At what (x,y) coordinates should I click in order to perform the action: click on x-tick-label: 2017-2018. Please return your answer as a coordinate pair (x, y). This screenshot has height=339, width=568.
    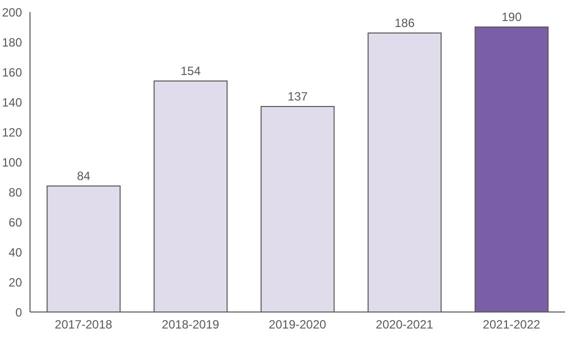
    Looking at the image, I should click on (83, 325).